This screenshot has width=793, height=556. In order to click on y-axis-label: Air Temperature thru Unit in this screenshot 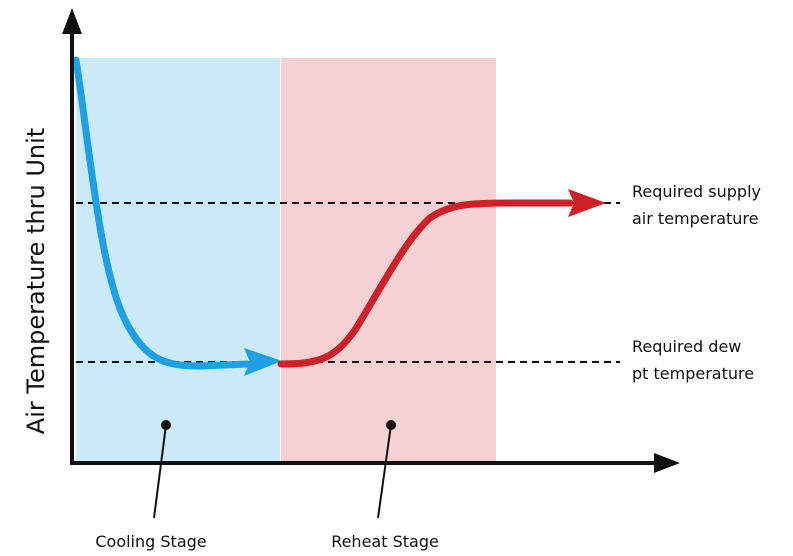, I will do `click(36, 281)`.